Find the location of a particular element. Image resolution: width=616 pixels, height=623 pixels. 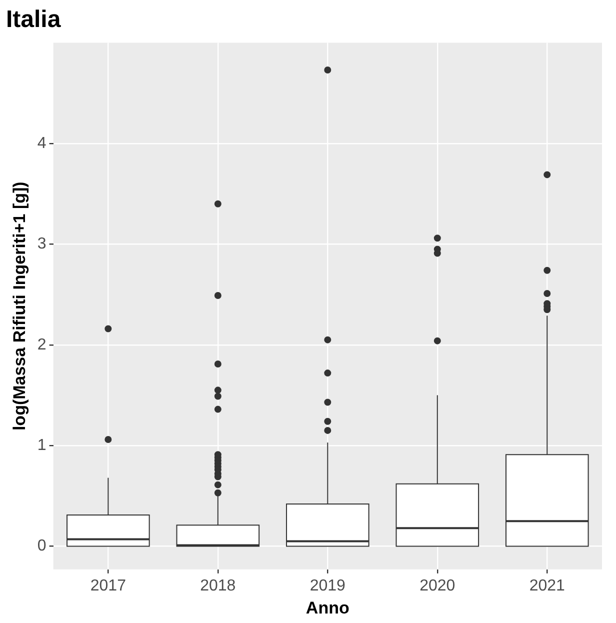

y-axis-title: log(Massa Rifiuti Ingeriti+1 [g]) is located at coordinates (19, 306).